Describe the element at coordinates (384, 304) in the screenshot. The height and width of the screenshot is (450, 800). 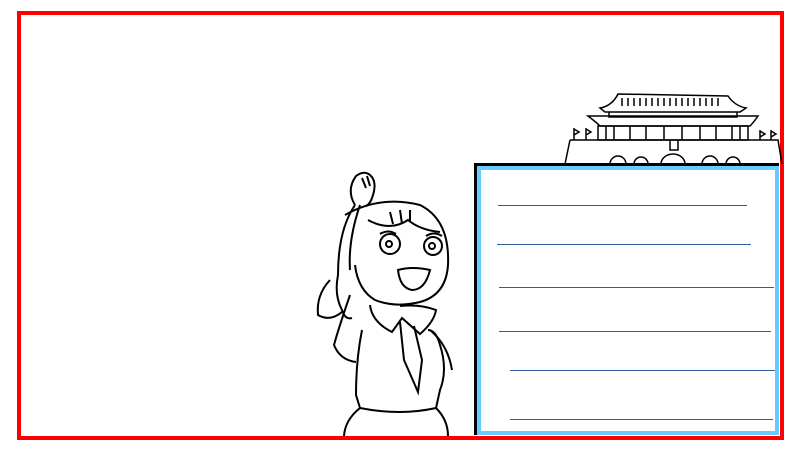
I see `saluting-girl-icon` at that location.